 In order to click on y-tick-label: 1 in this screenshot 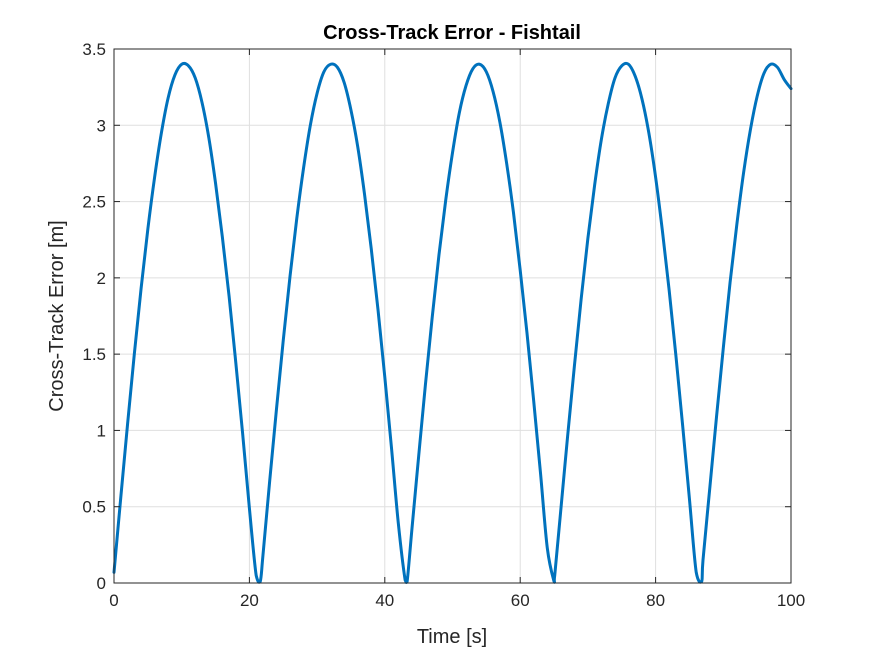, I will do `click(101, 430)`.